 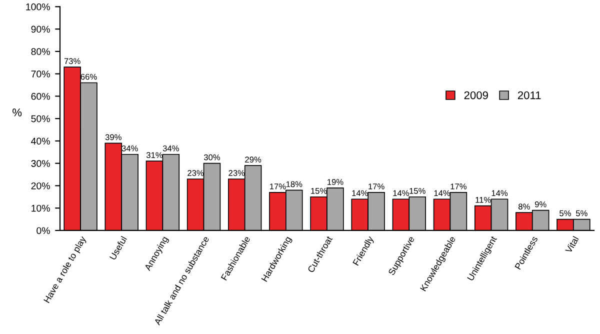 What do you see at coordinates (524, 207) in the screenshot?
I see `data-label: 8%` at bounding box center [524, 207].